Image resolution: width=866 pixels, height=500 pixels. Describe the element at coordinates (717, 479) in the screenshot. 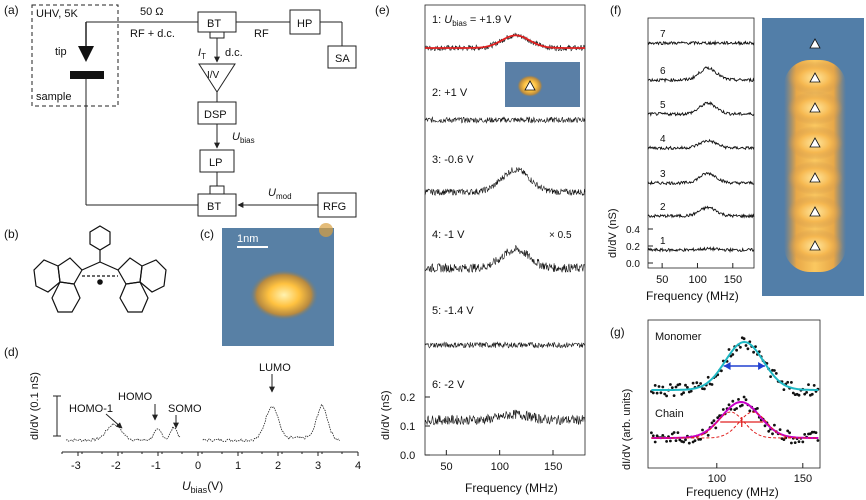

I see `panel-g-xtick-label: 100` at that location.